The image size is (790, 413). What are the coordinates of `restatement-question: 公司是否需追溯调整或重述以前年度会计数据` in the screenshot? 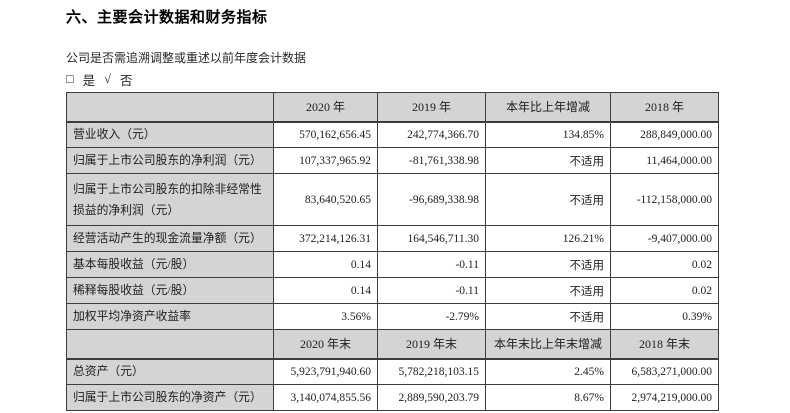 It's located at (186, 58).